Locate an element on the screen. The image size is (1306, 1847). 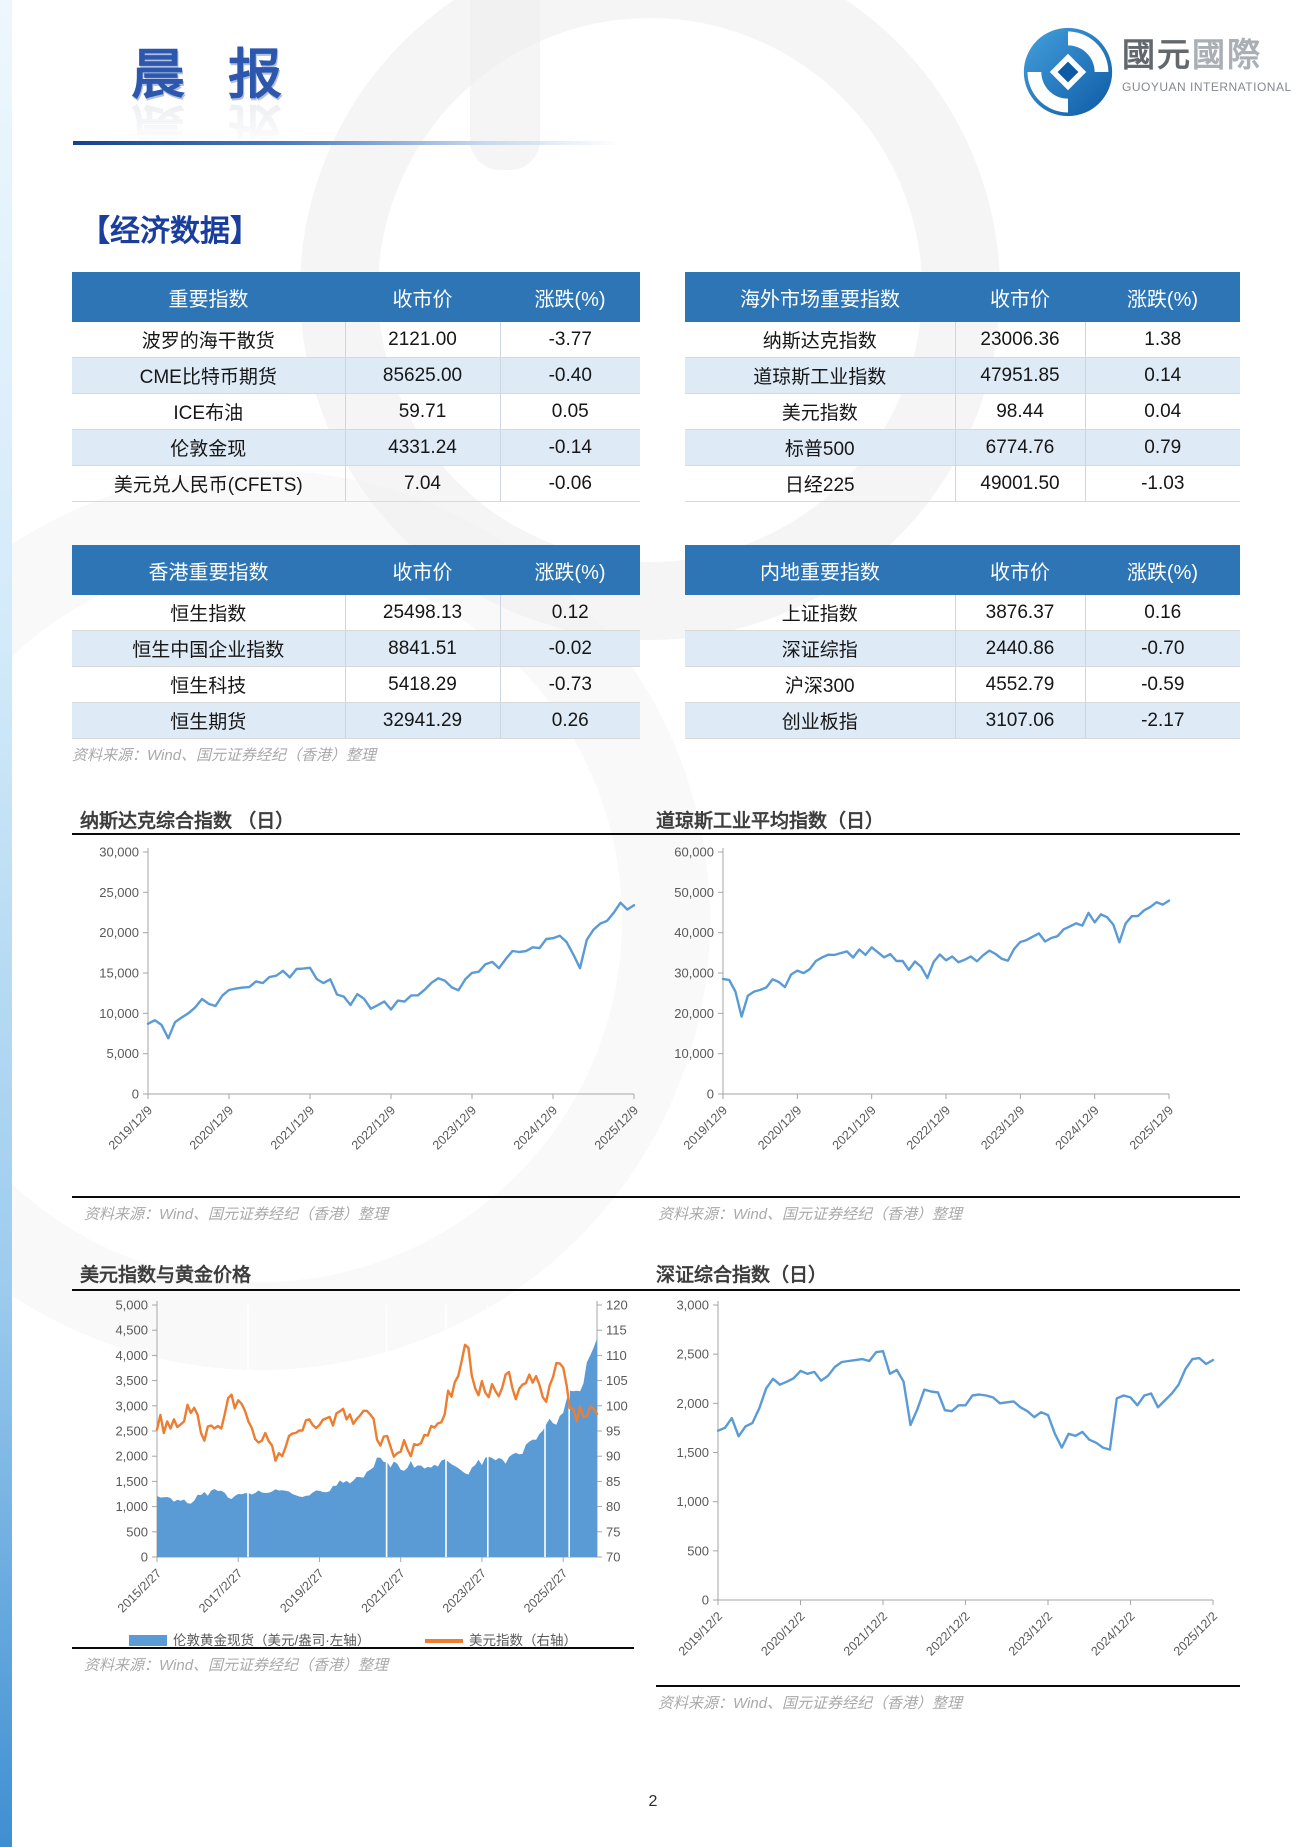
column-header: 香港重要指数 is located at coordinates (208, 570).